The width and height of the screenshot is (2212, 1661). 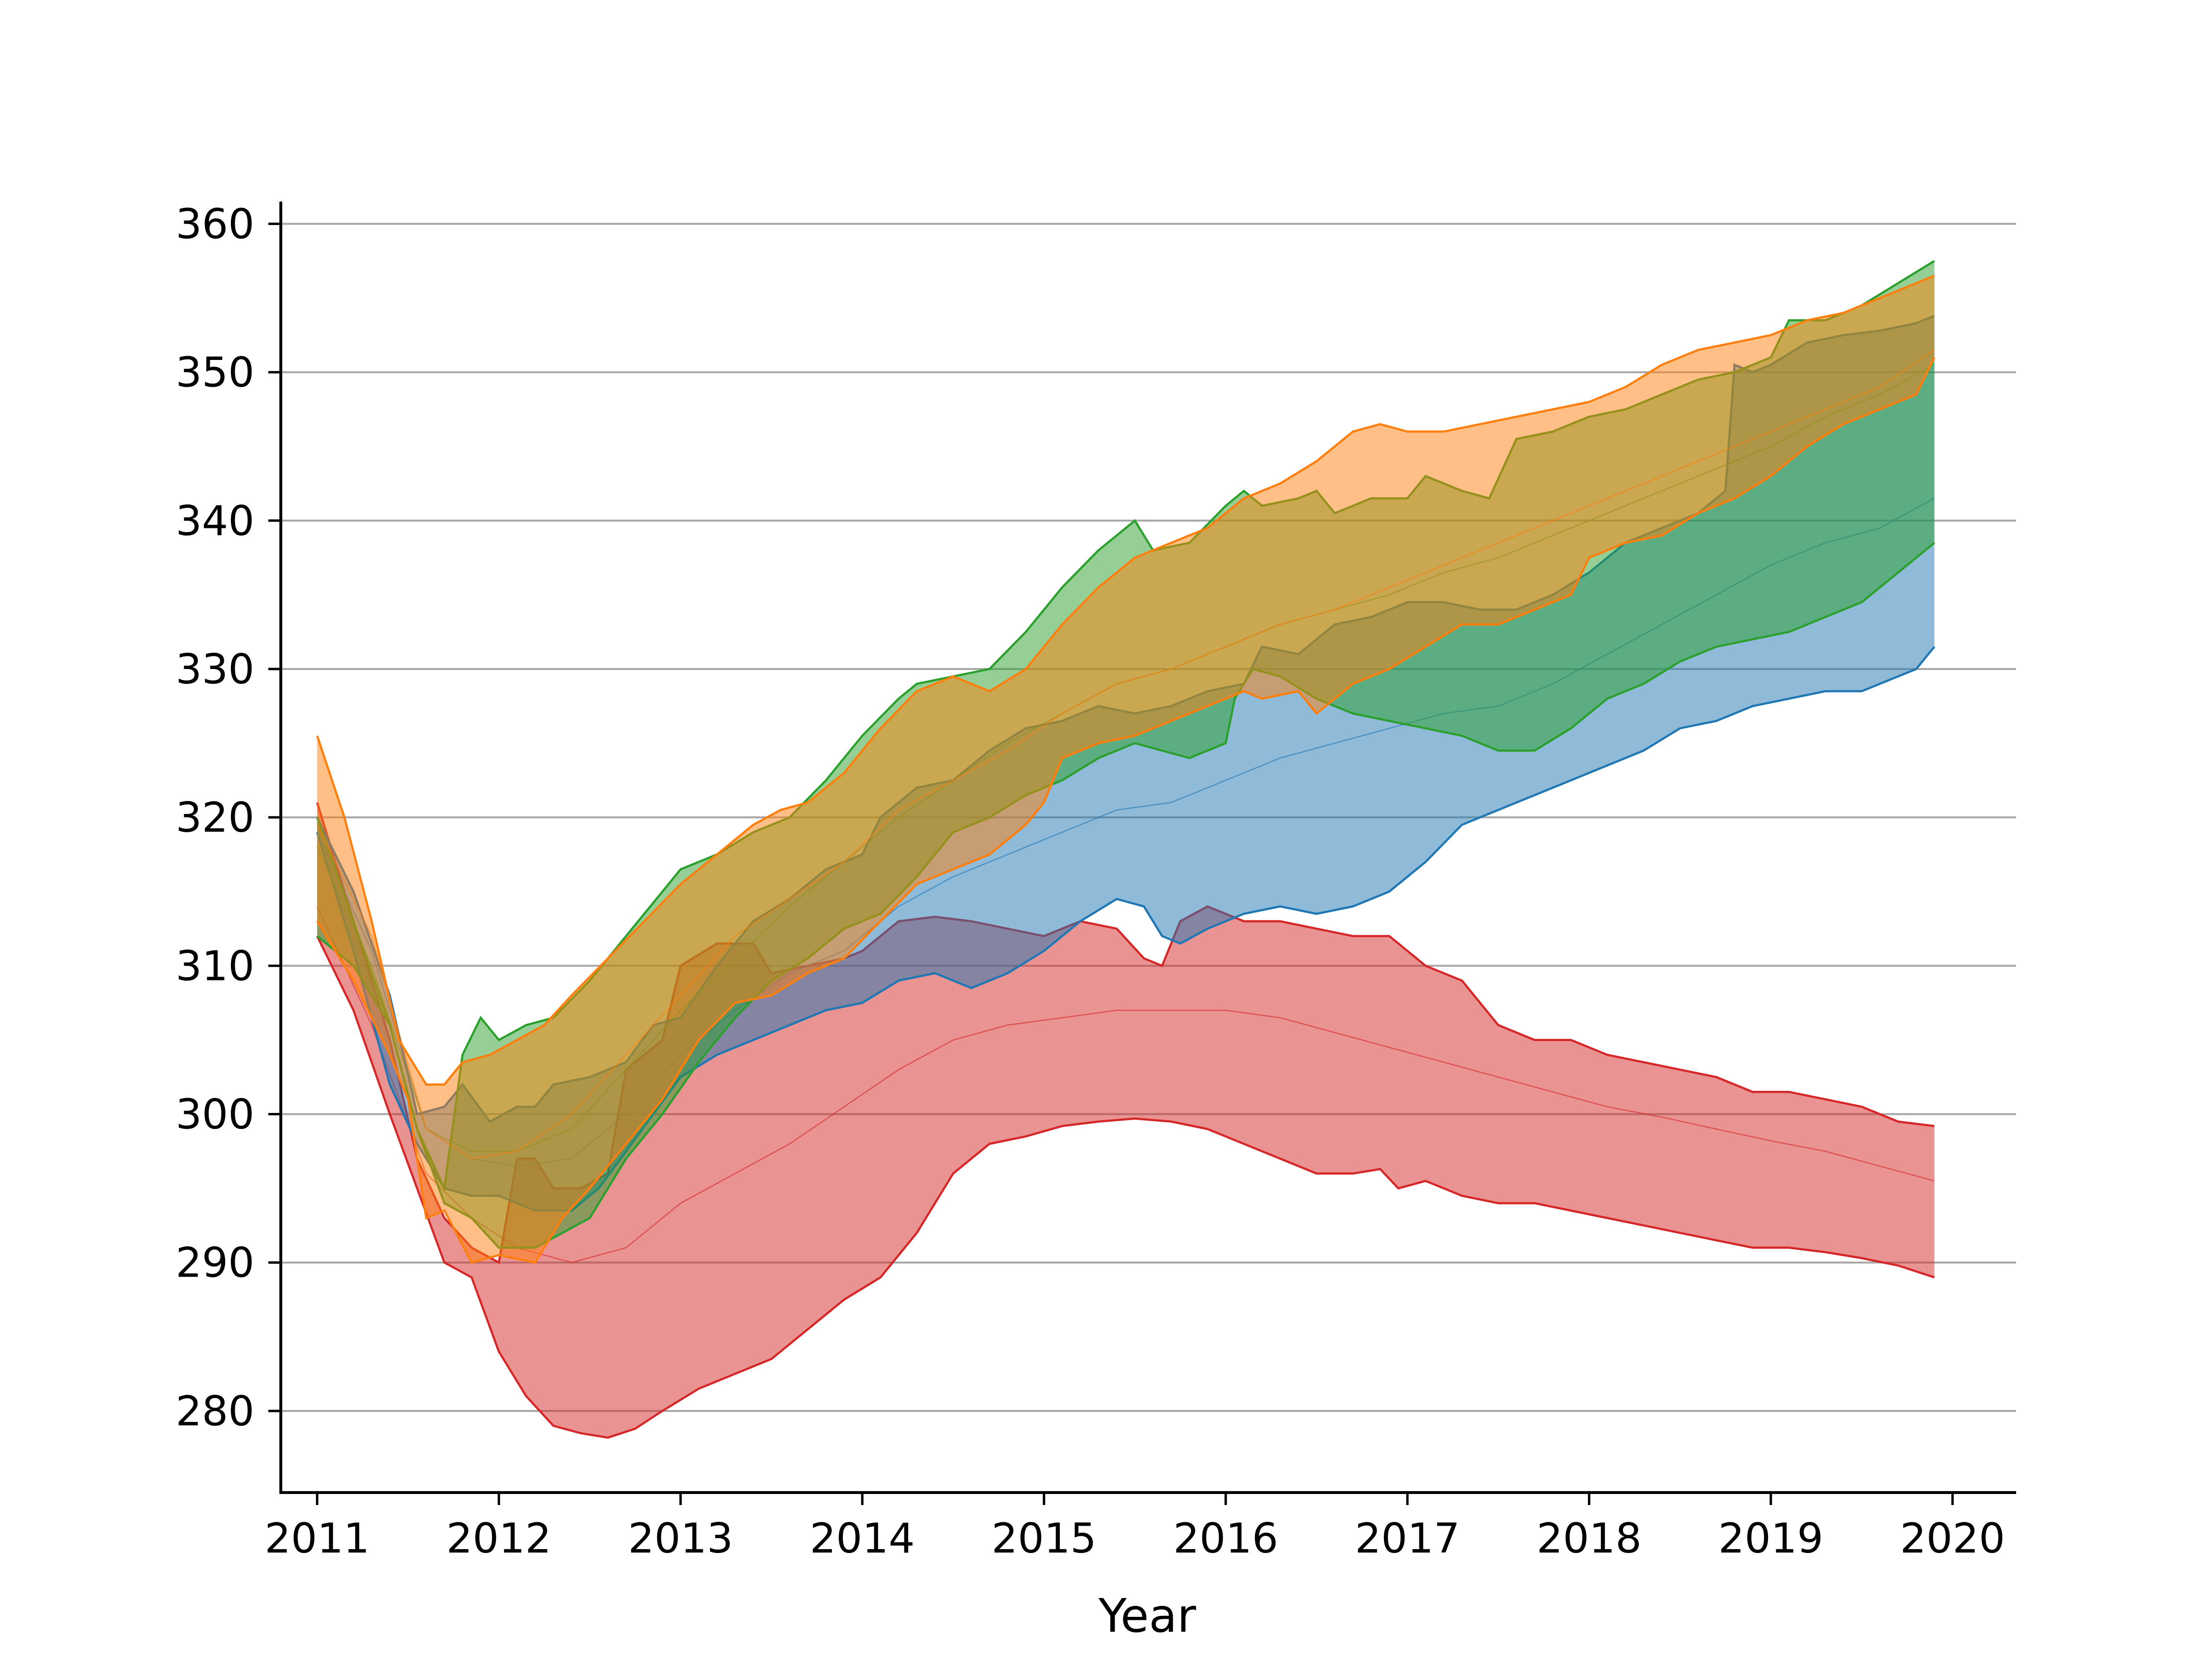 I want to click on x-tick-label-2019: 2019, so click(x=1771, y=1539).